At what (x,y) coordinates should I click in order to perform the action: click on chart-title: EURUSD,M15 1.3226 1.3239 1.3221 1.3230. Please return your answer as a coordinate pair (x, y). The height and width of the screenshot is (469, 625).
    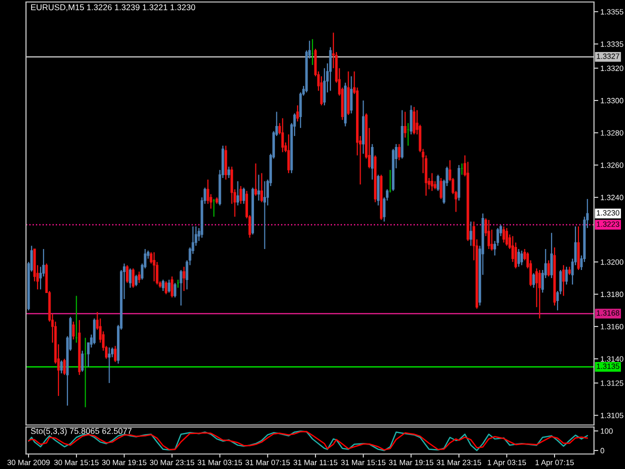
    Looking at the image, I should click on (113, 8).